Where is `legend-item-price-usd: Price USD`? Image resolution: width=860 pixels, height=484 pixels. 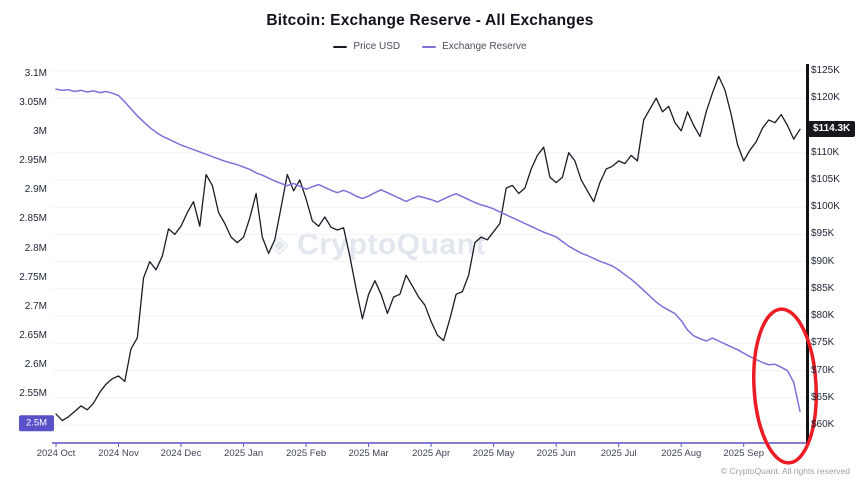
legend-item-price-usd: Price USD is located at coordinates (366, 46).